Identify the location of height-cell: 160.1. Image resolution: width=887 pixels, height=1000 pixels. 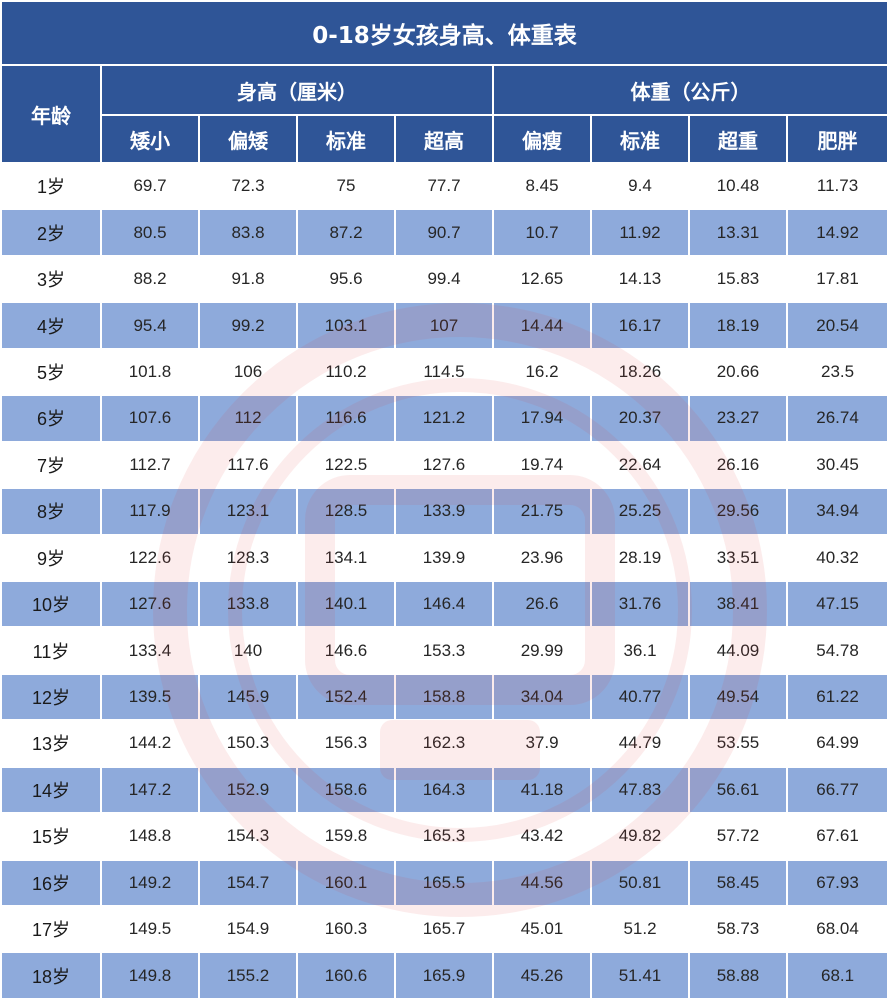
(346, 883).